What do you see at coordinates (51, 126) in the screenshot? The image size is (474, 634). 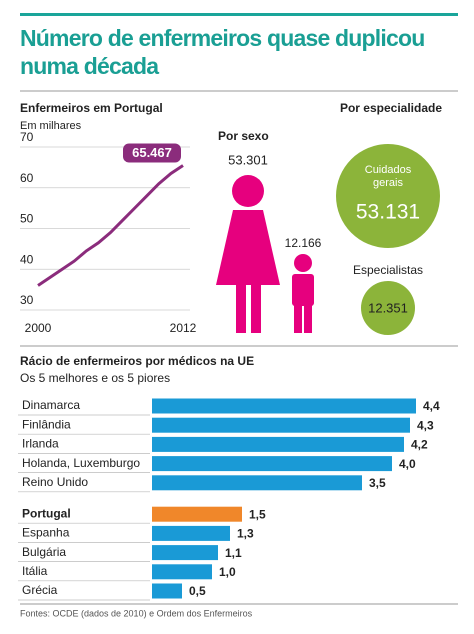 I see `section-subtitle: Em milhares` at bounding box center [51, 126].